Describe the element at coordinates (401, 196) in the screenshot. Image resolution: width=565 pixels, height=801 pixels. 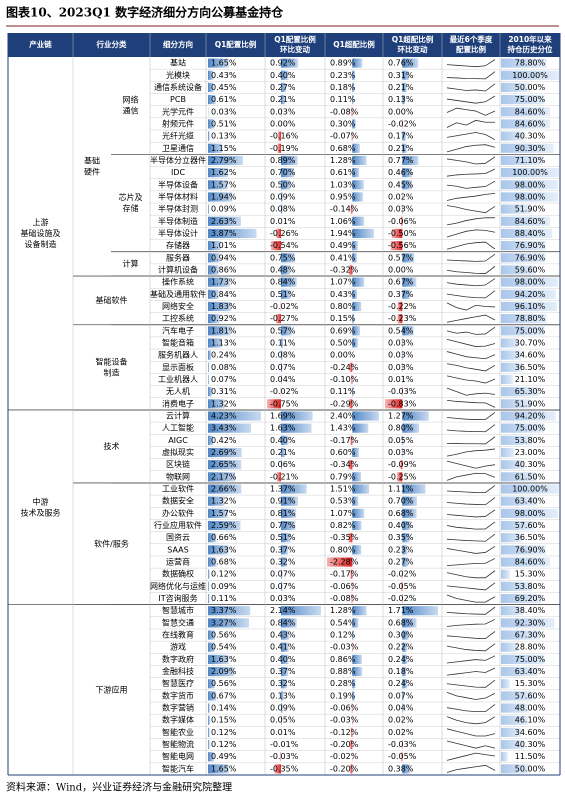
I see `value-text: 0.02%` at that location.